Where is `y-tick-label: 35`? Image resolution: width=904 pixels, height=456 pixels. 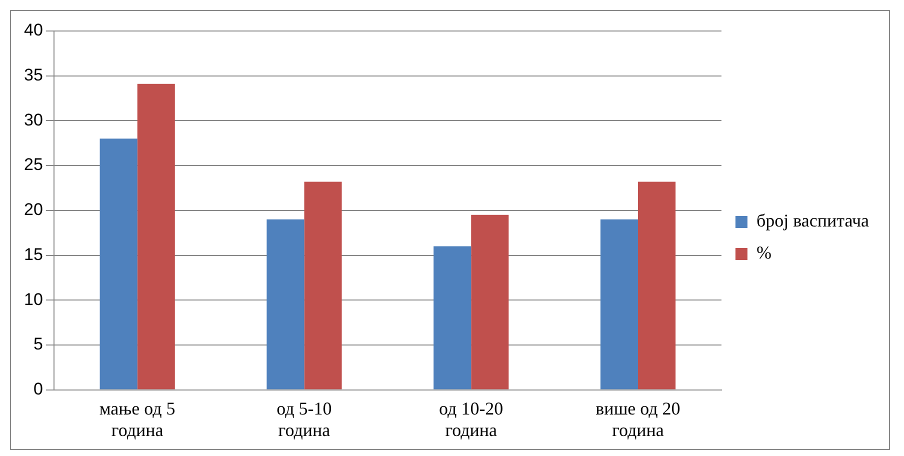
y-tick-label: 35 is located at coordinates (33, 75).